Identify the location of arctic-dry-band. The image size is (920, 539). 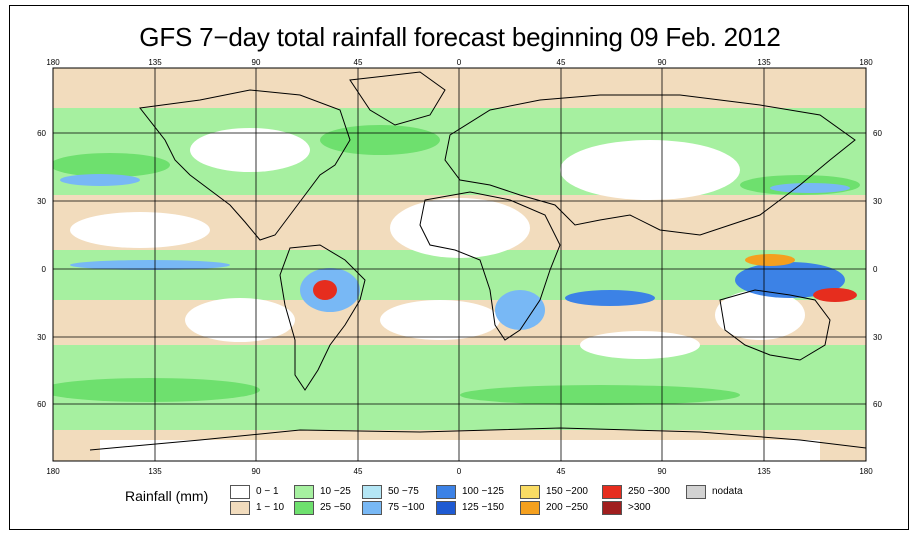
(459, 88).